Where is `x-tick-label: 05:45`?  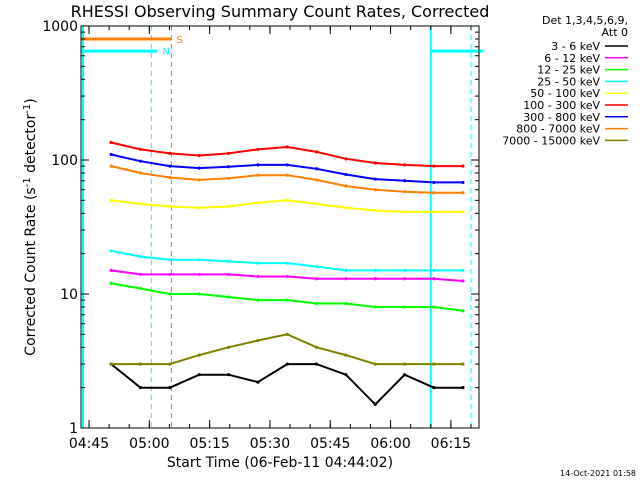
x-tick-label: 05:45 is located at coordinates (330, 444).